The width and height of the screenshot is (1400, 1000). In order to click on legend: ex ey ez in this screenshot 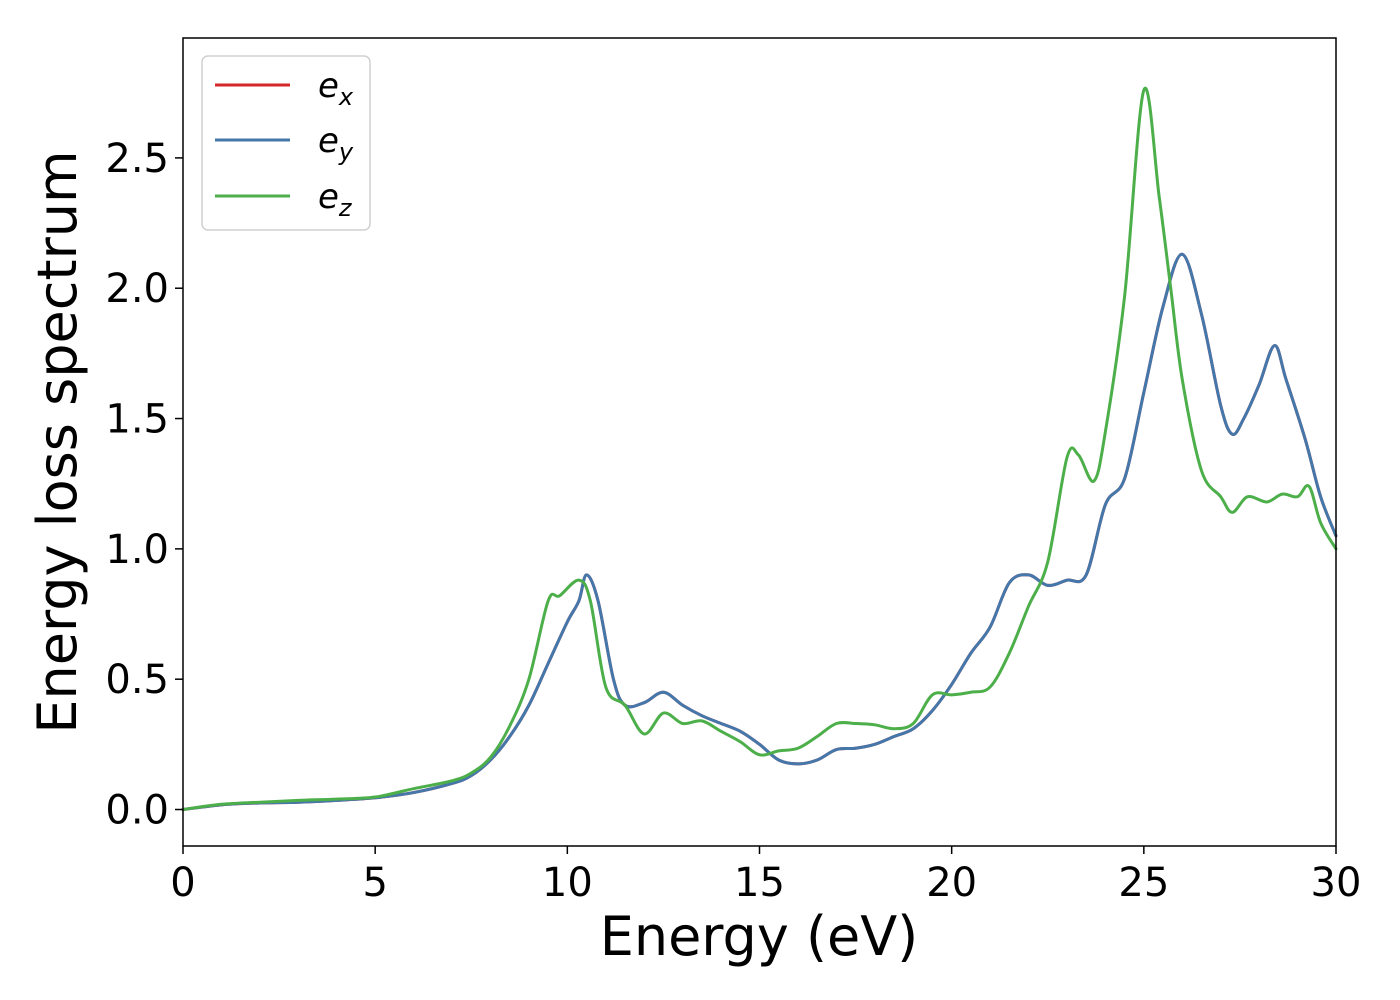, I will do `click(286, 143)`.